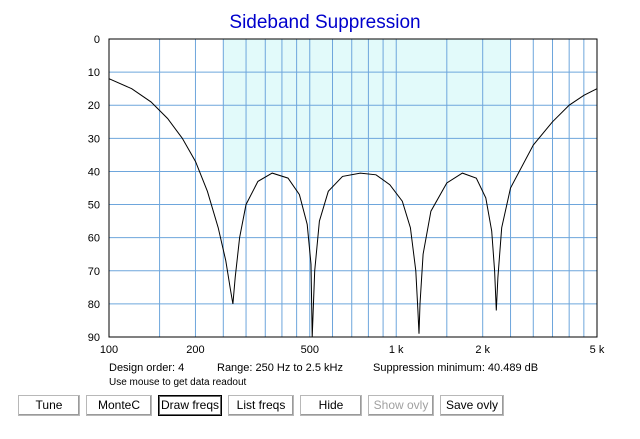  What do you see at coordinates (482, 350) in the screenshot?
I see `x-tick-label: 2 k` at bounding box center [482, 350].